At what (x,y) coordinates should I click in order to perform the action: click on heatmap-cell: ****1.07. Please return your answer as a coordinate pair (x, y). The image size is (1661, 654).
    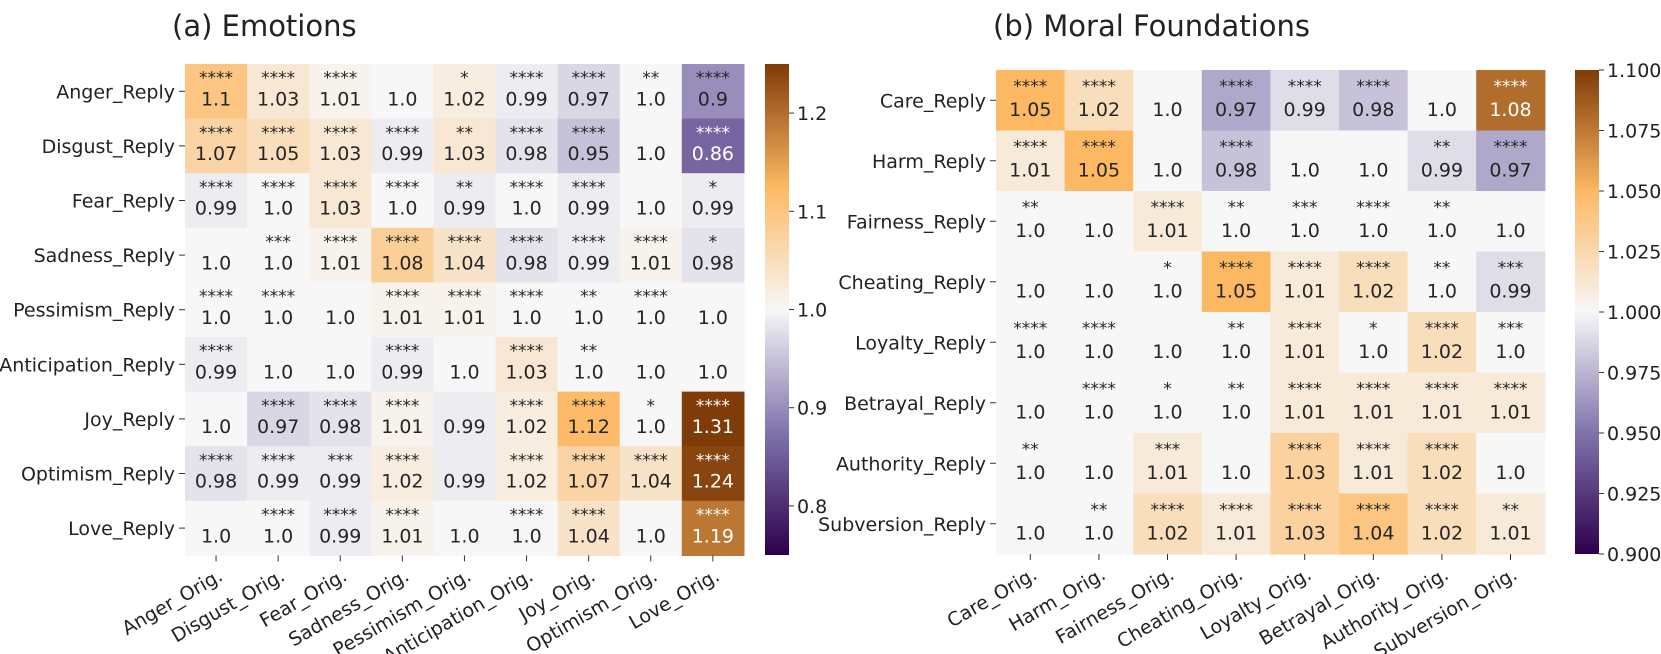
    Looking at the image, I should click on (216, 146).